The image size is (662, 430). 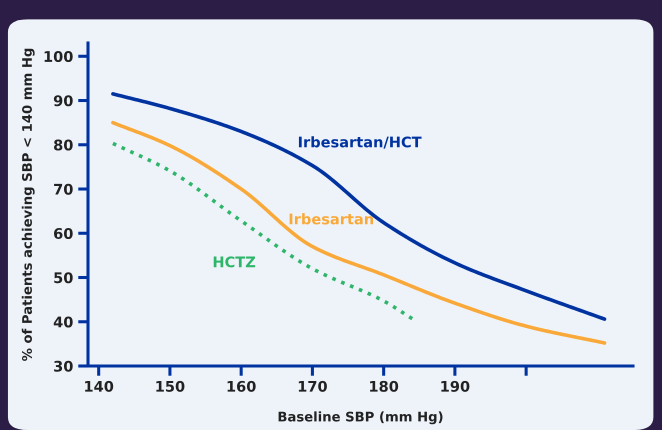 I want to click on y-tick-label: 50, so click(x=63, y=278).